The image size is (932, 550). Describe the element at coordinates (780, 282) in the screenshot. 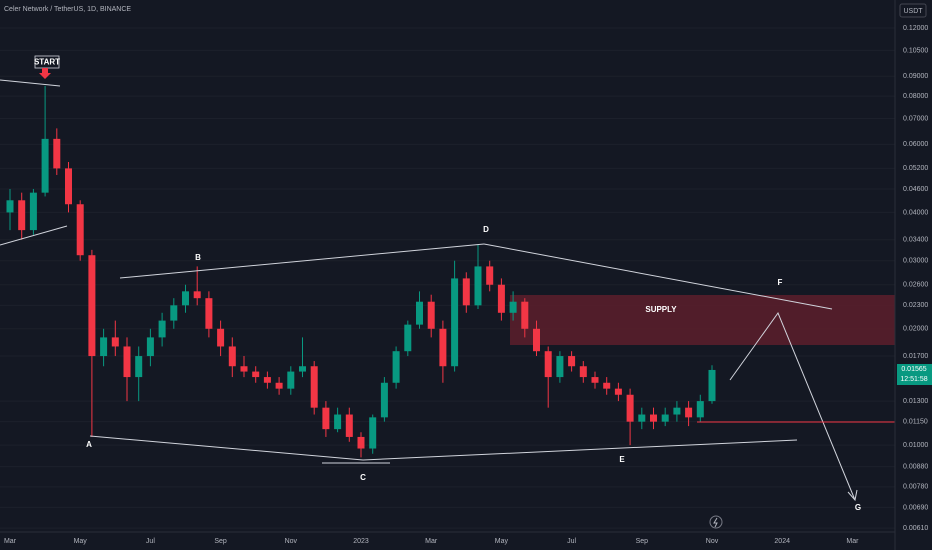

I see `annotation: F` at that location.